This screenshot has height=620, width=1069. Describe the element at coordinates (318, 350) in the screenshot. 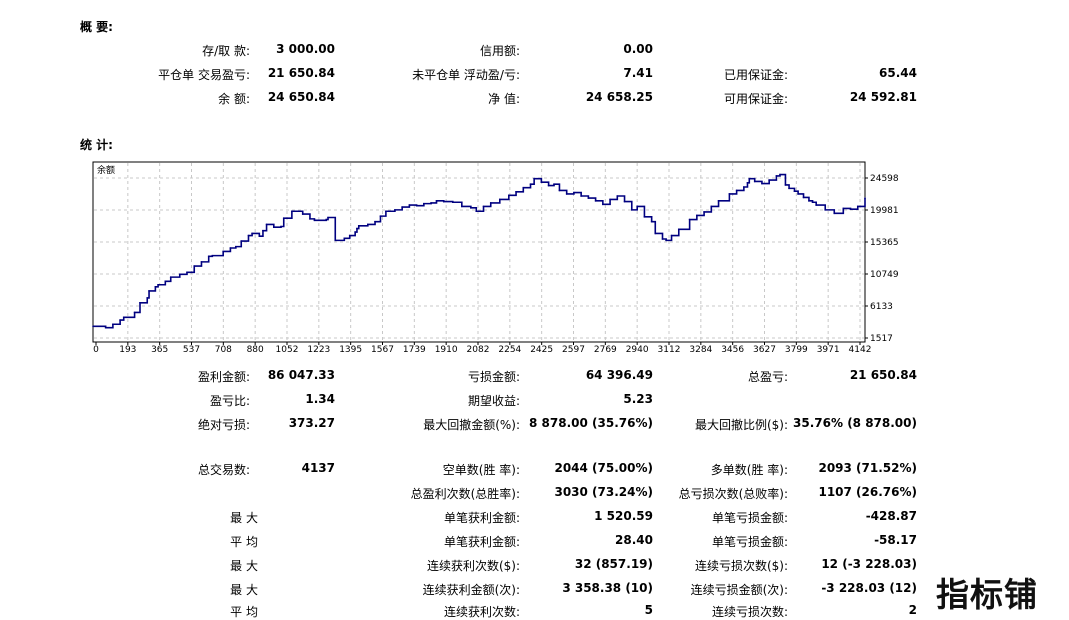

I see `chart-xtick-label: 1223` at that location.